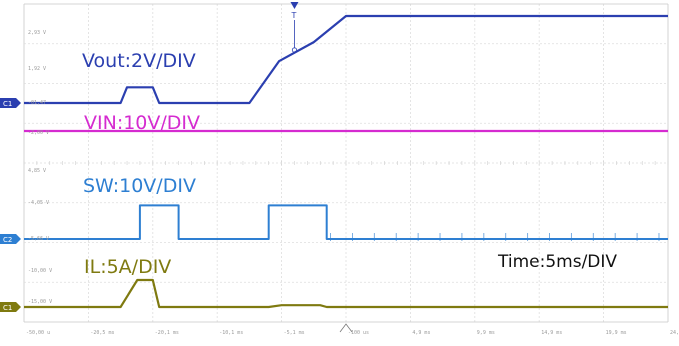 The width and height of the screenshot is (679, 346). What do you see at coordinates (38, 133) in the screenshot?
I see `scale-label: -2,00 V` at bounding box center [38, 133].